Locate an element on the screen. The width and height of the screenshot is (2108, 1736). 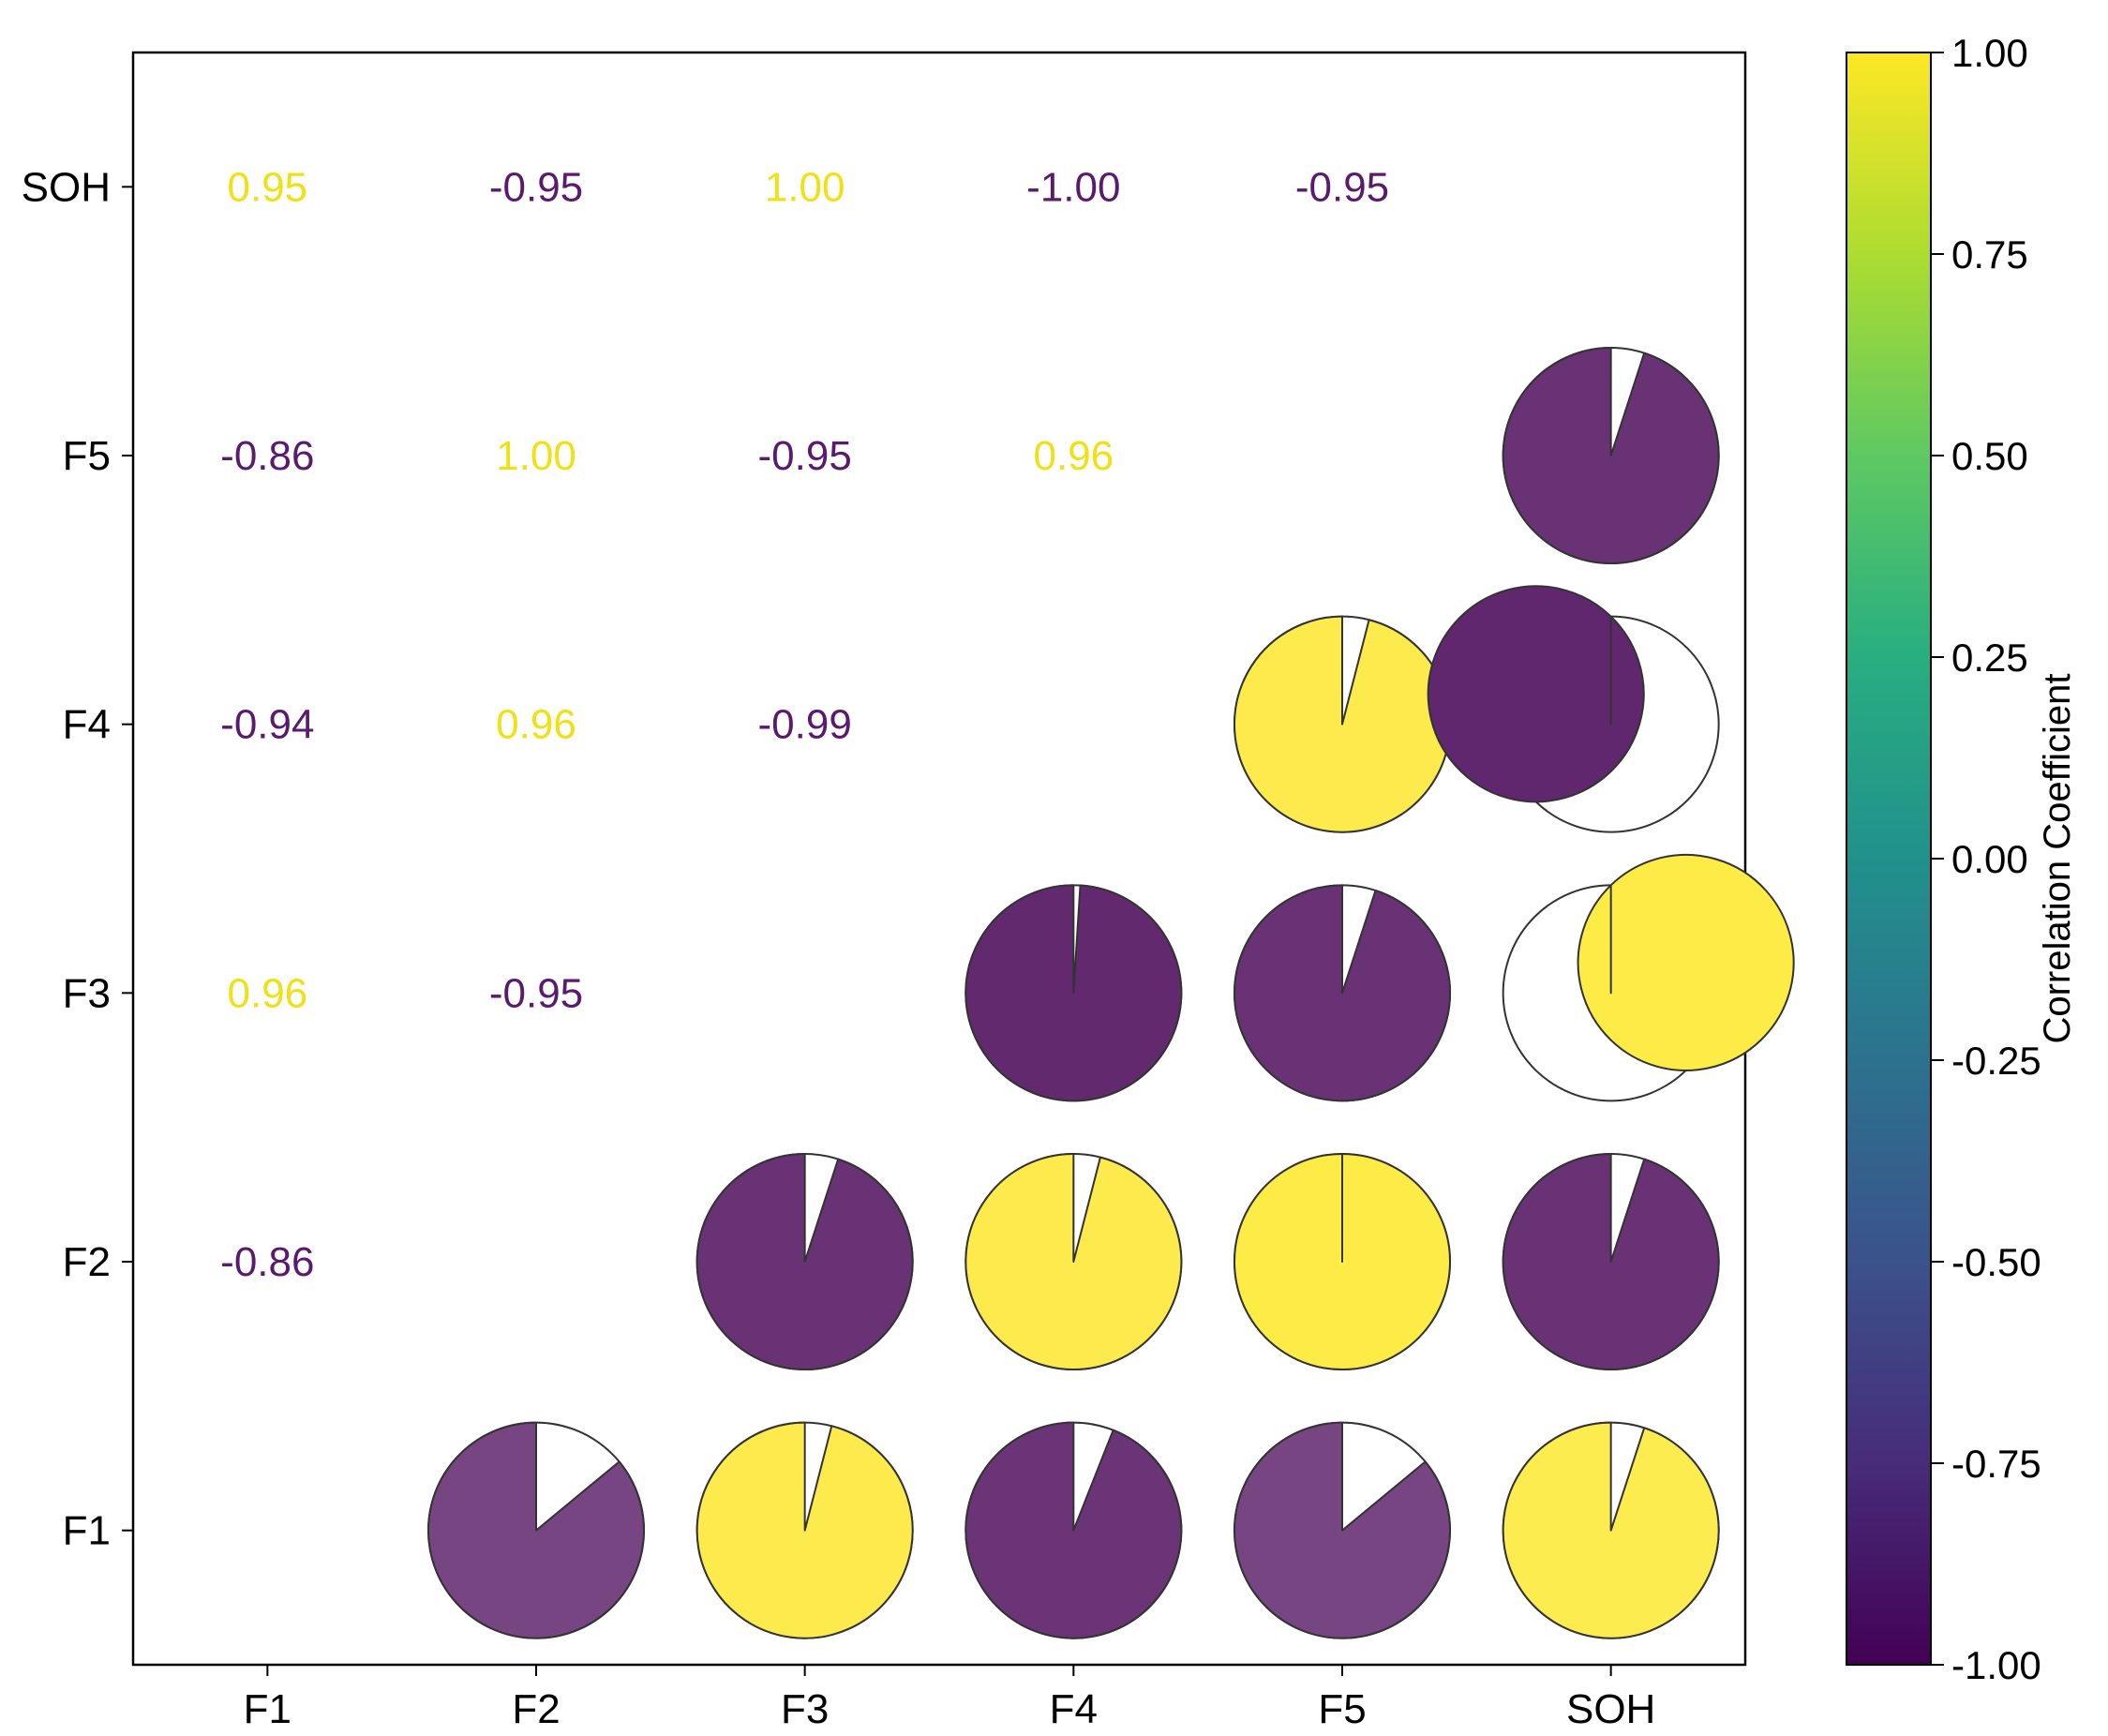
pie-f3-f5 is located at coordinates (1342, 993).